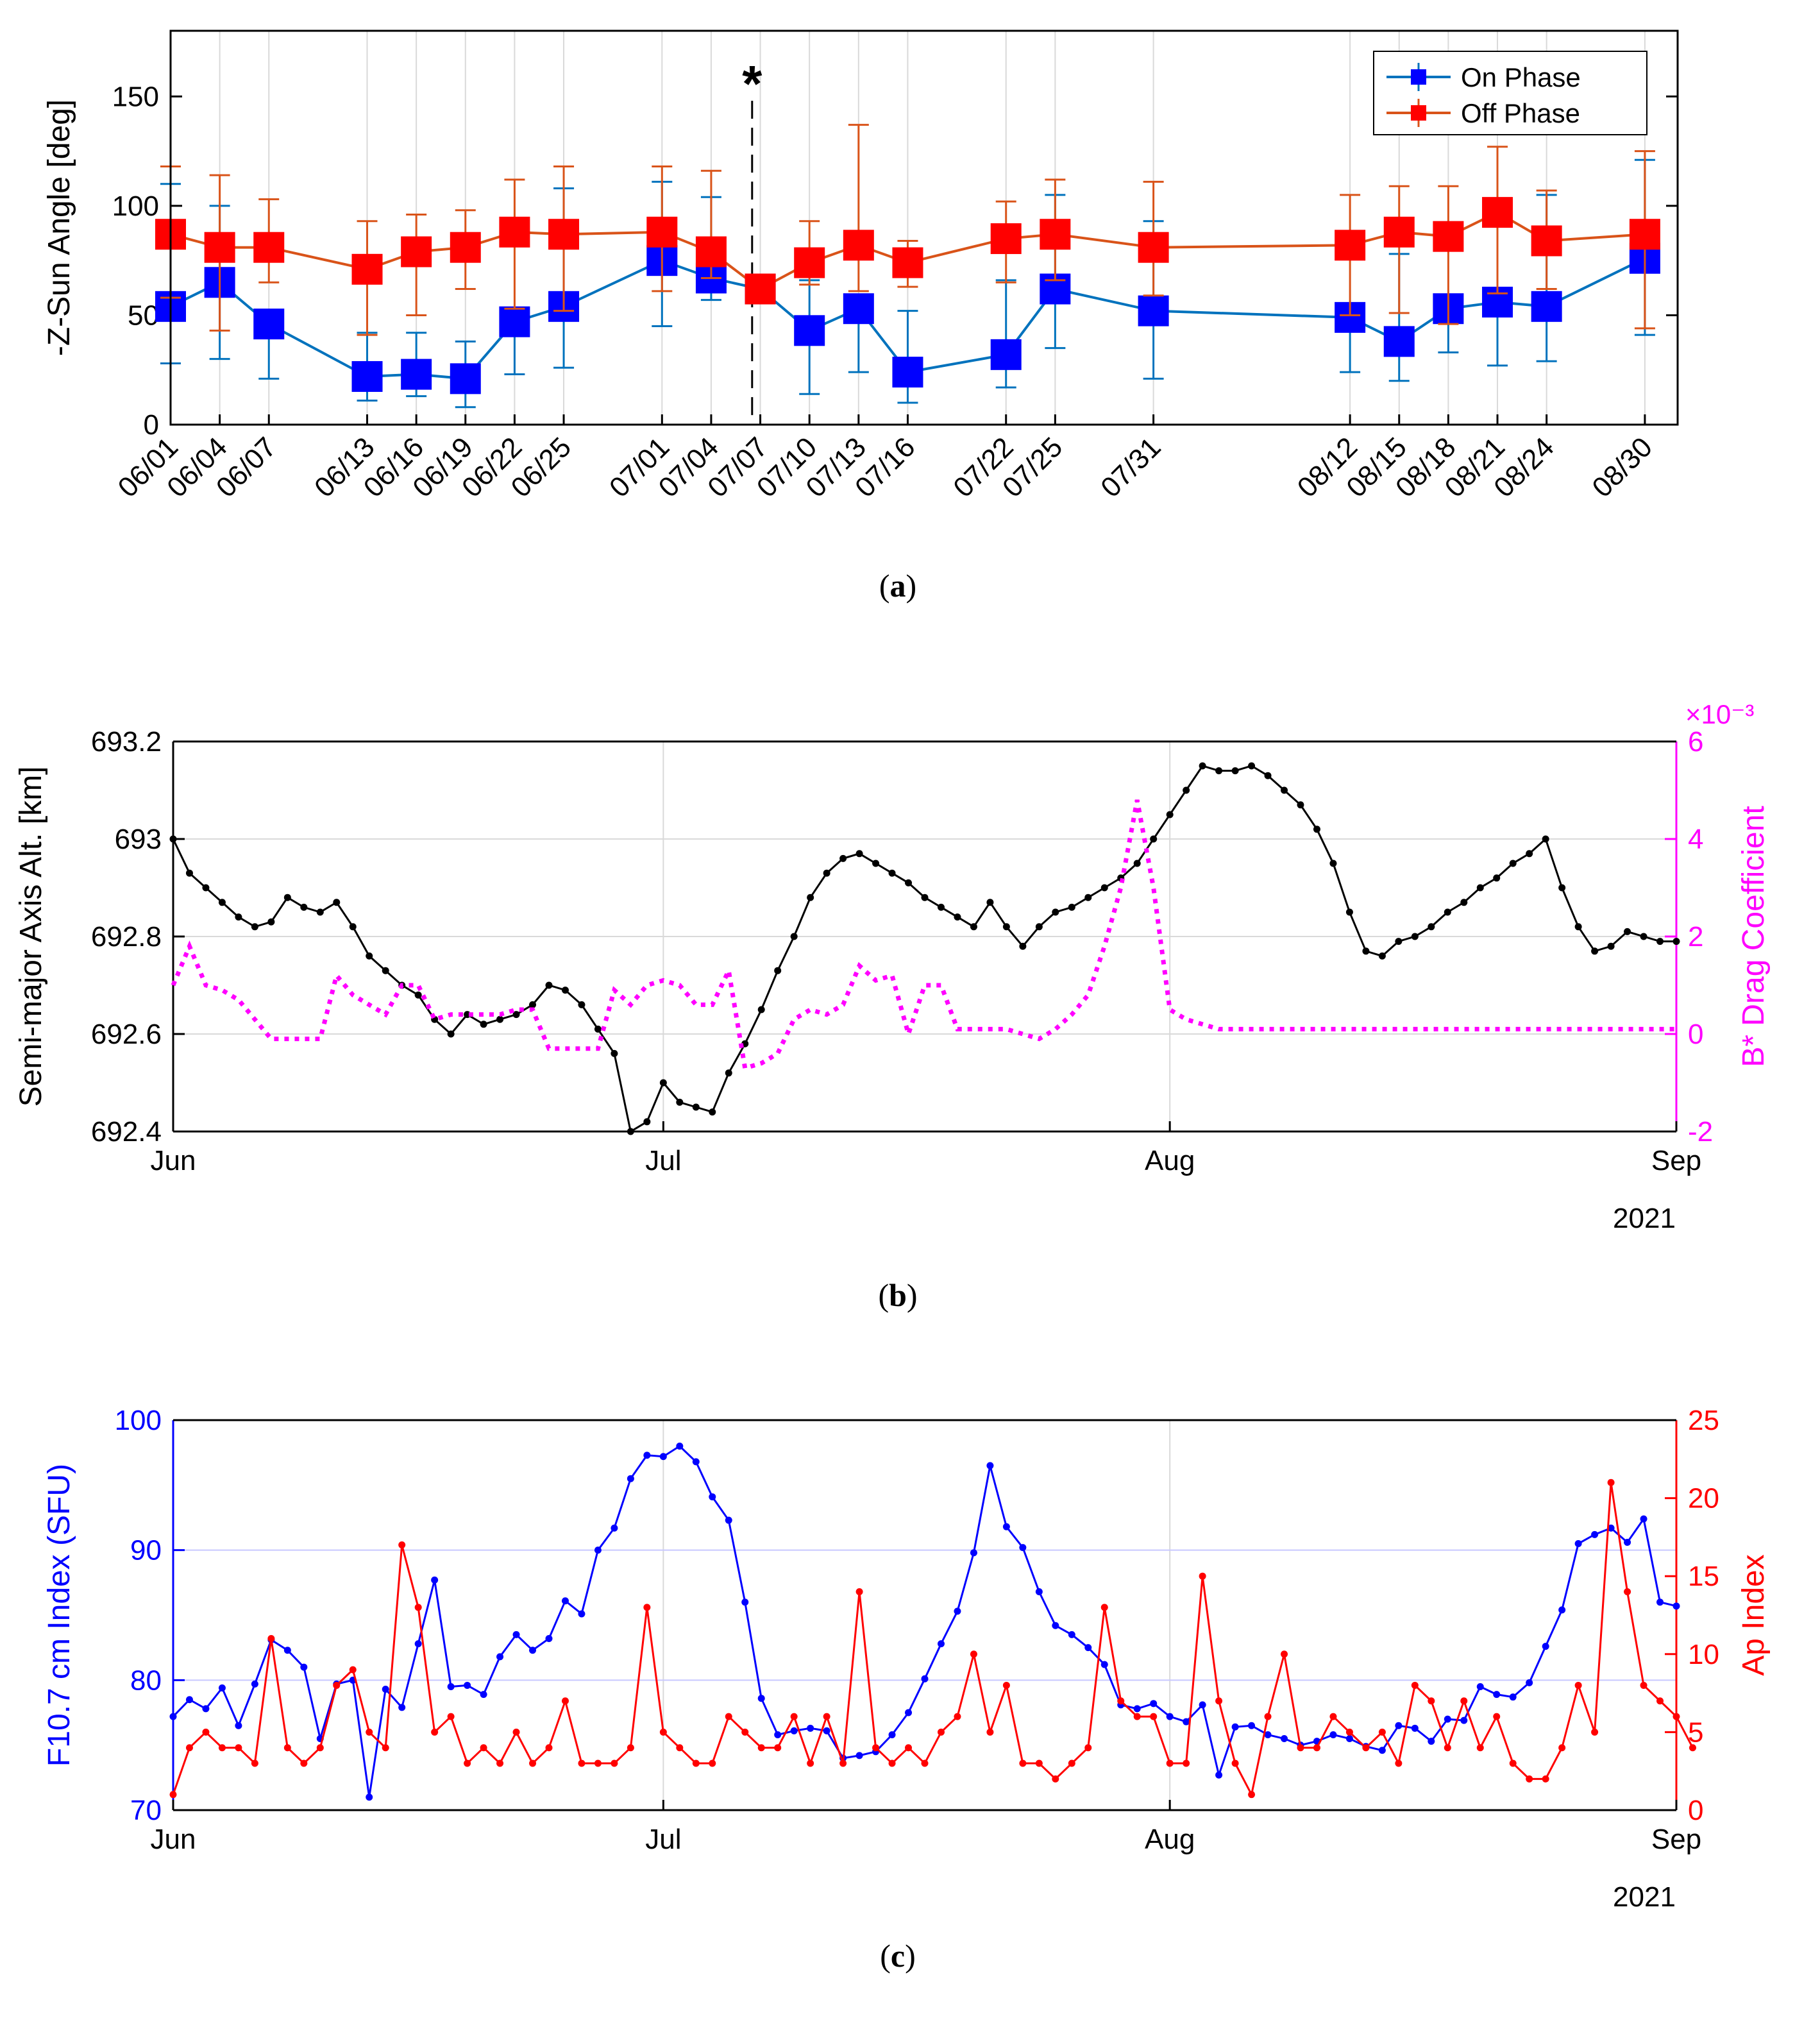  I want to click on left-tick-label: 80, so click(146, 1680).